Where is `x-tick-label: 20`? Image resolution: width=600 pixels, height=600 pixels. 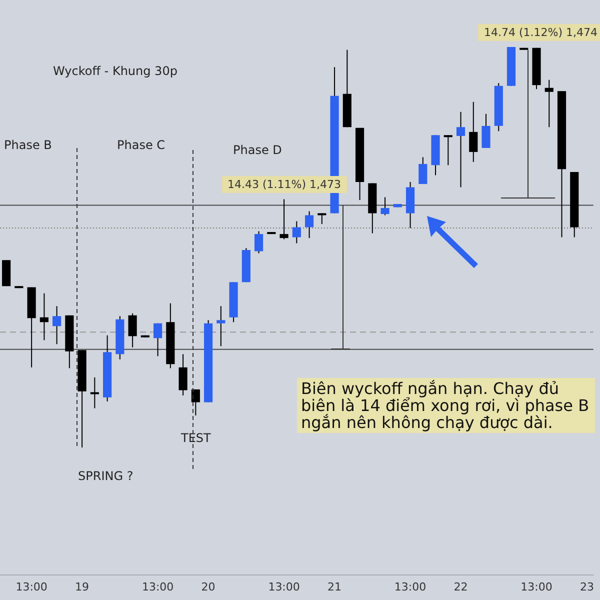
x-tick-label: 20 is located at coordinates (208, 587).